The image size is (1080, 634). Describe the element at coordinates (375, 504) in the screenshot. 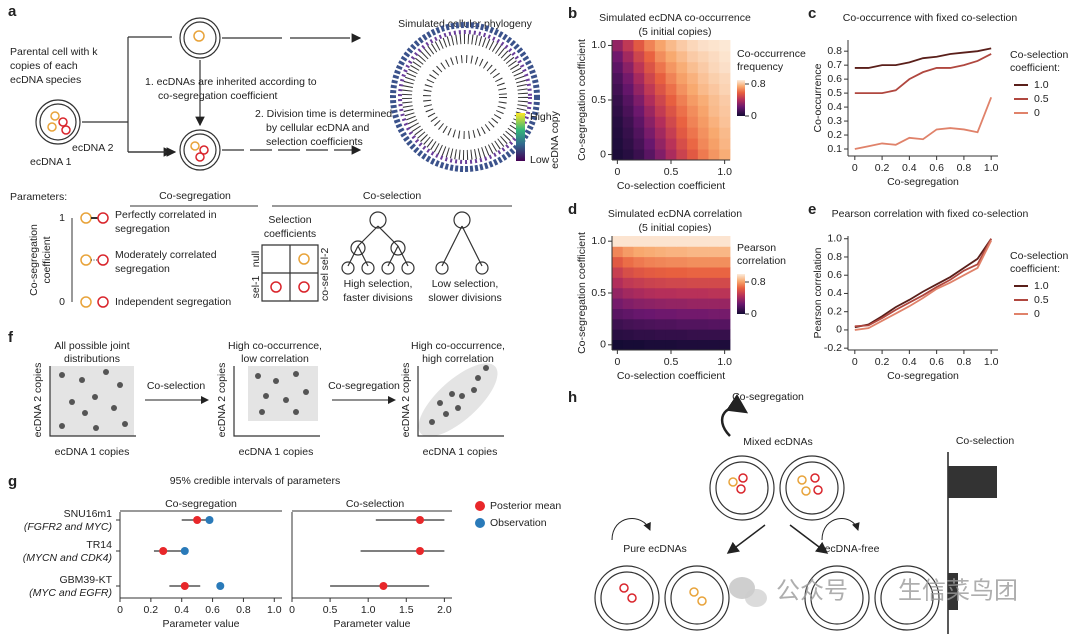

I see `chart-title: Co-selection` at that location.